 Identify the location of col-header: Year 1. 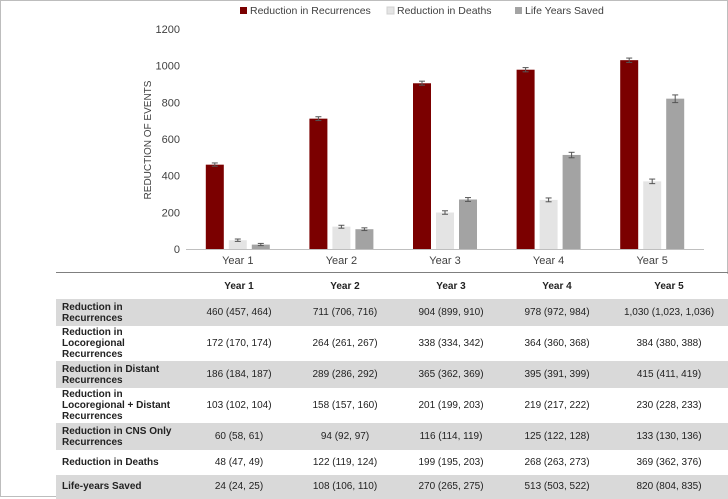
(239, 286).